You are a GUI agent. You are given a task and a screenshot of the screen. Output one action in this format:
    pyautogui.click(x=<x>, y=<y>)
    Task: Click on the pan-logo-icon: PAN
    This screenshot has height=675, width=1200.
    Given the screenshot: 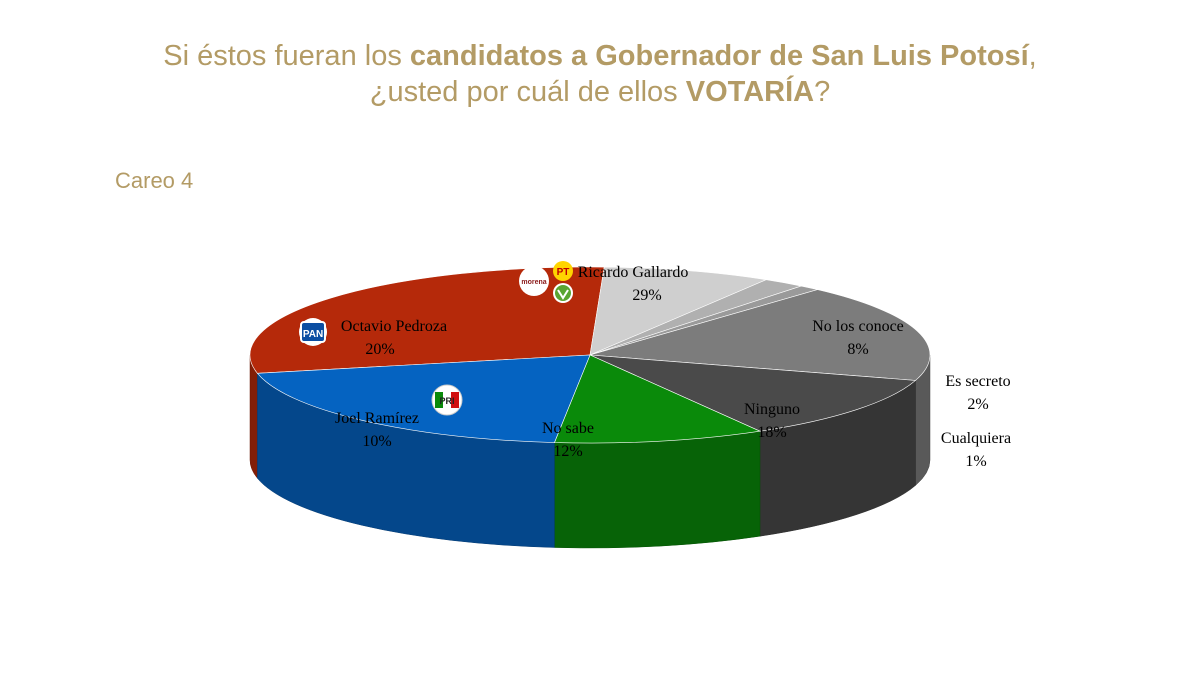 What is the action you would take?
    pyautogui.click(x=313, y=332)
    